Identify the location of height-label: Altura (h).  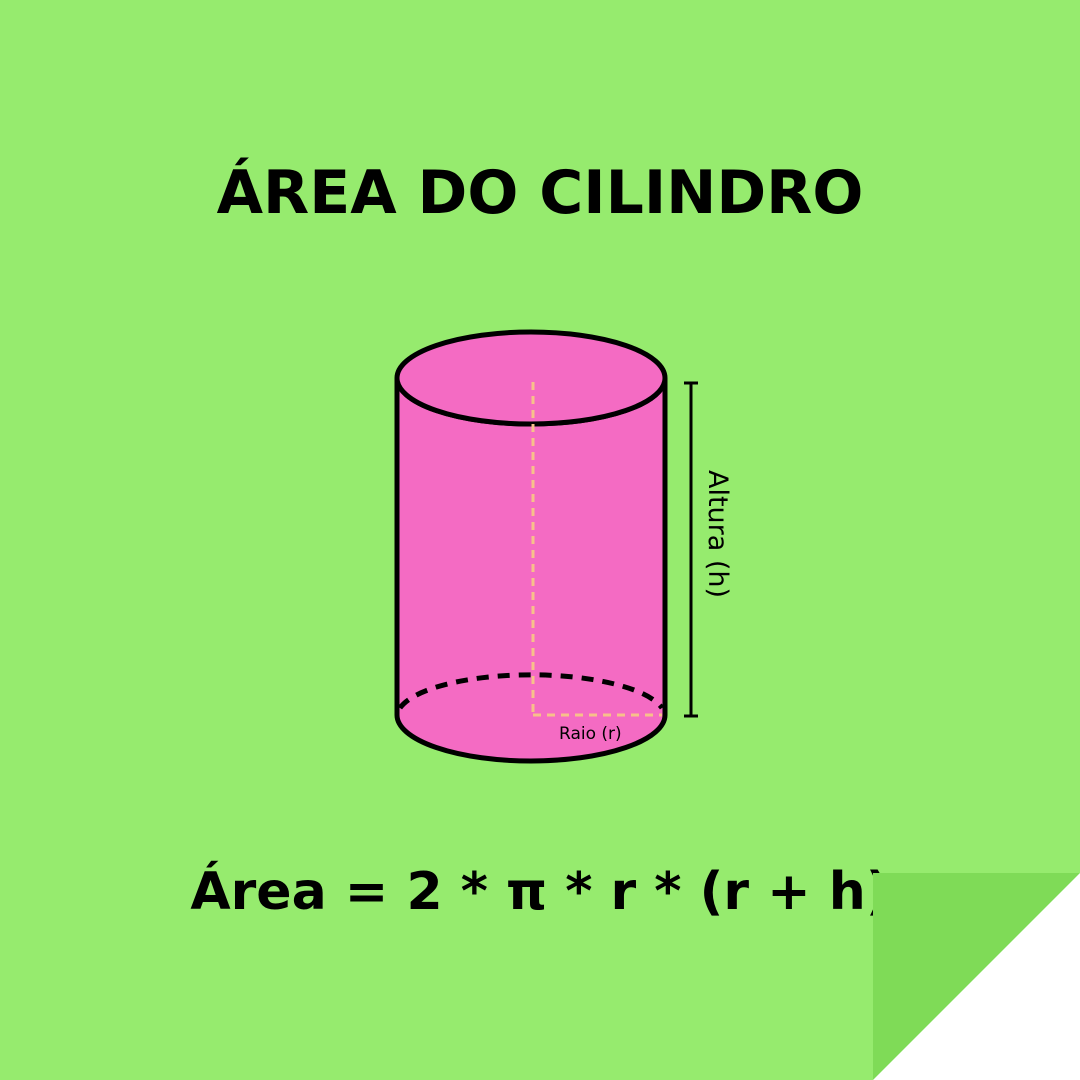
(717, 534).